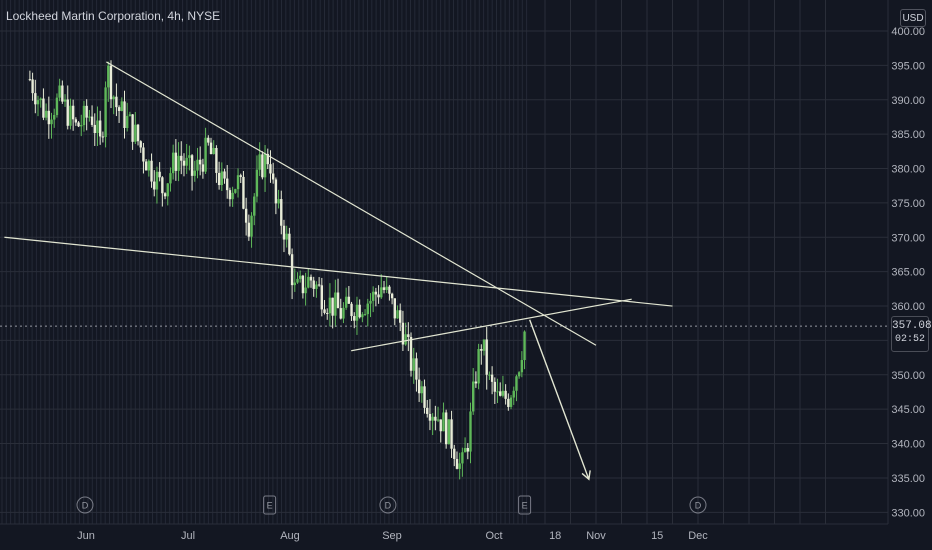  I want to click on y-tick-label: 380.00, so click(908, 170).